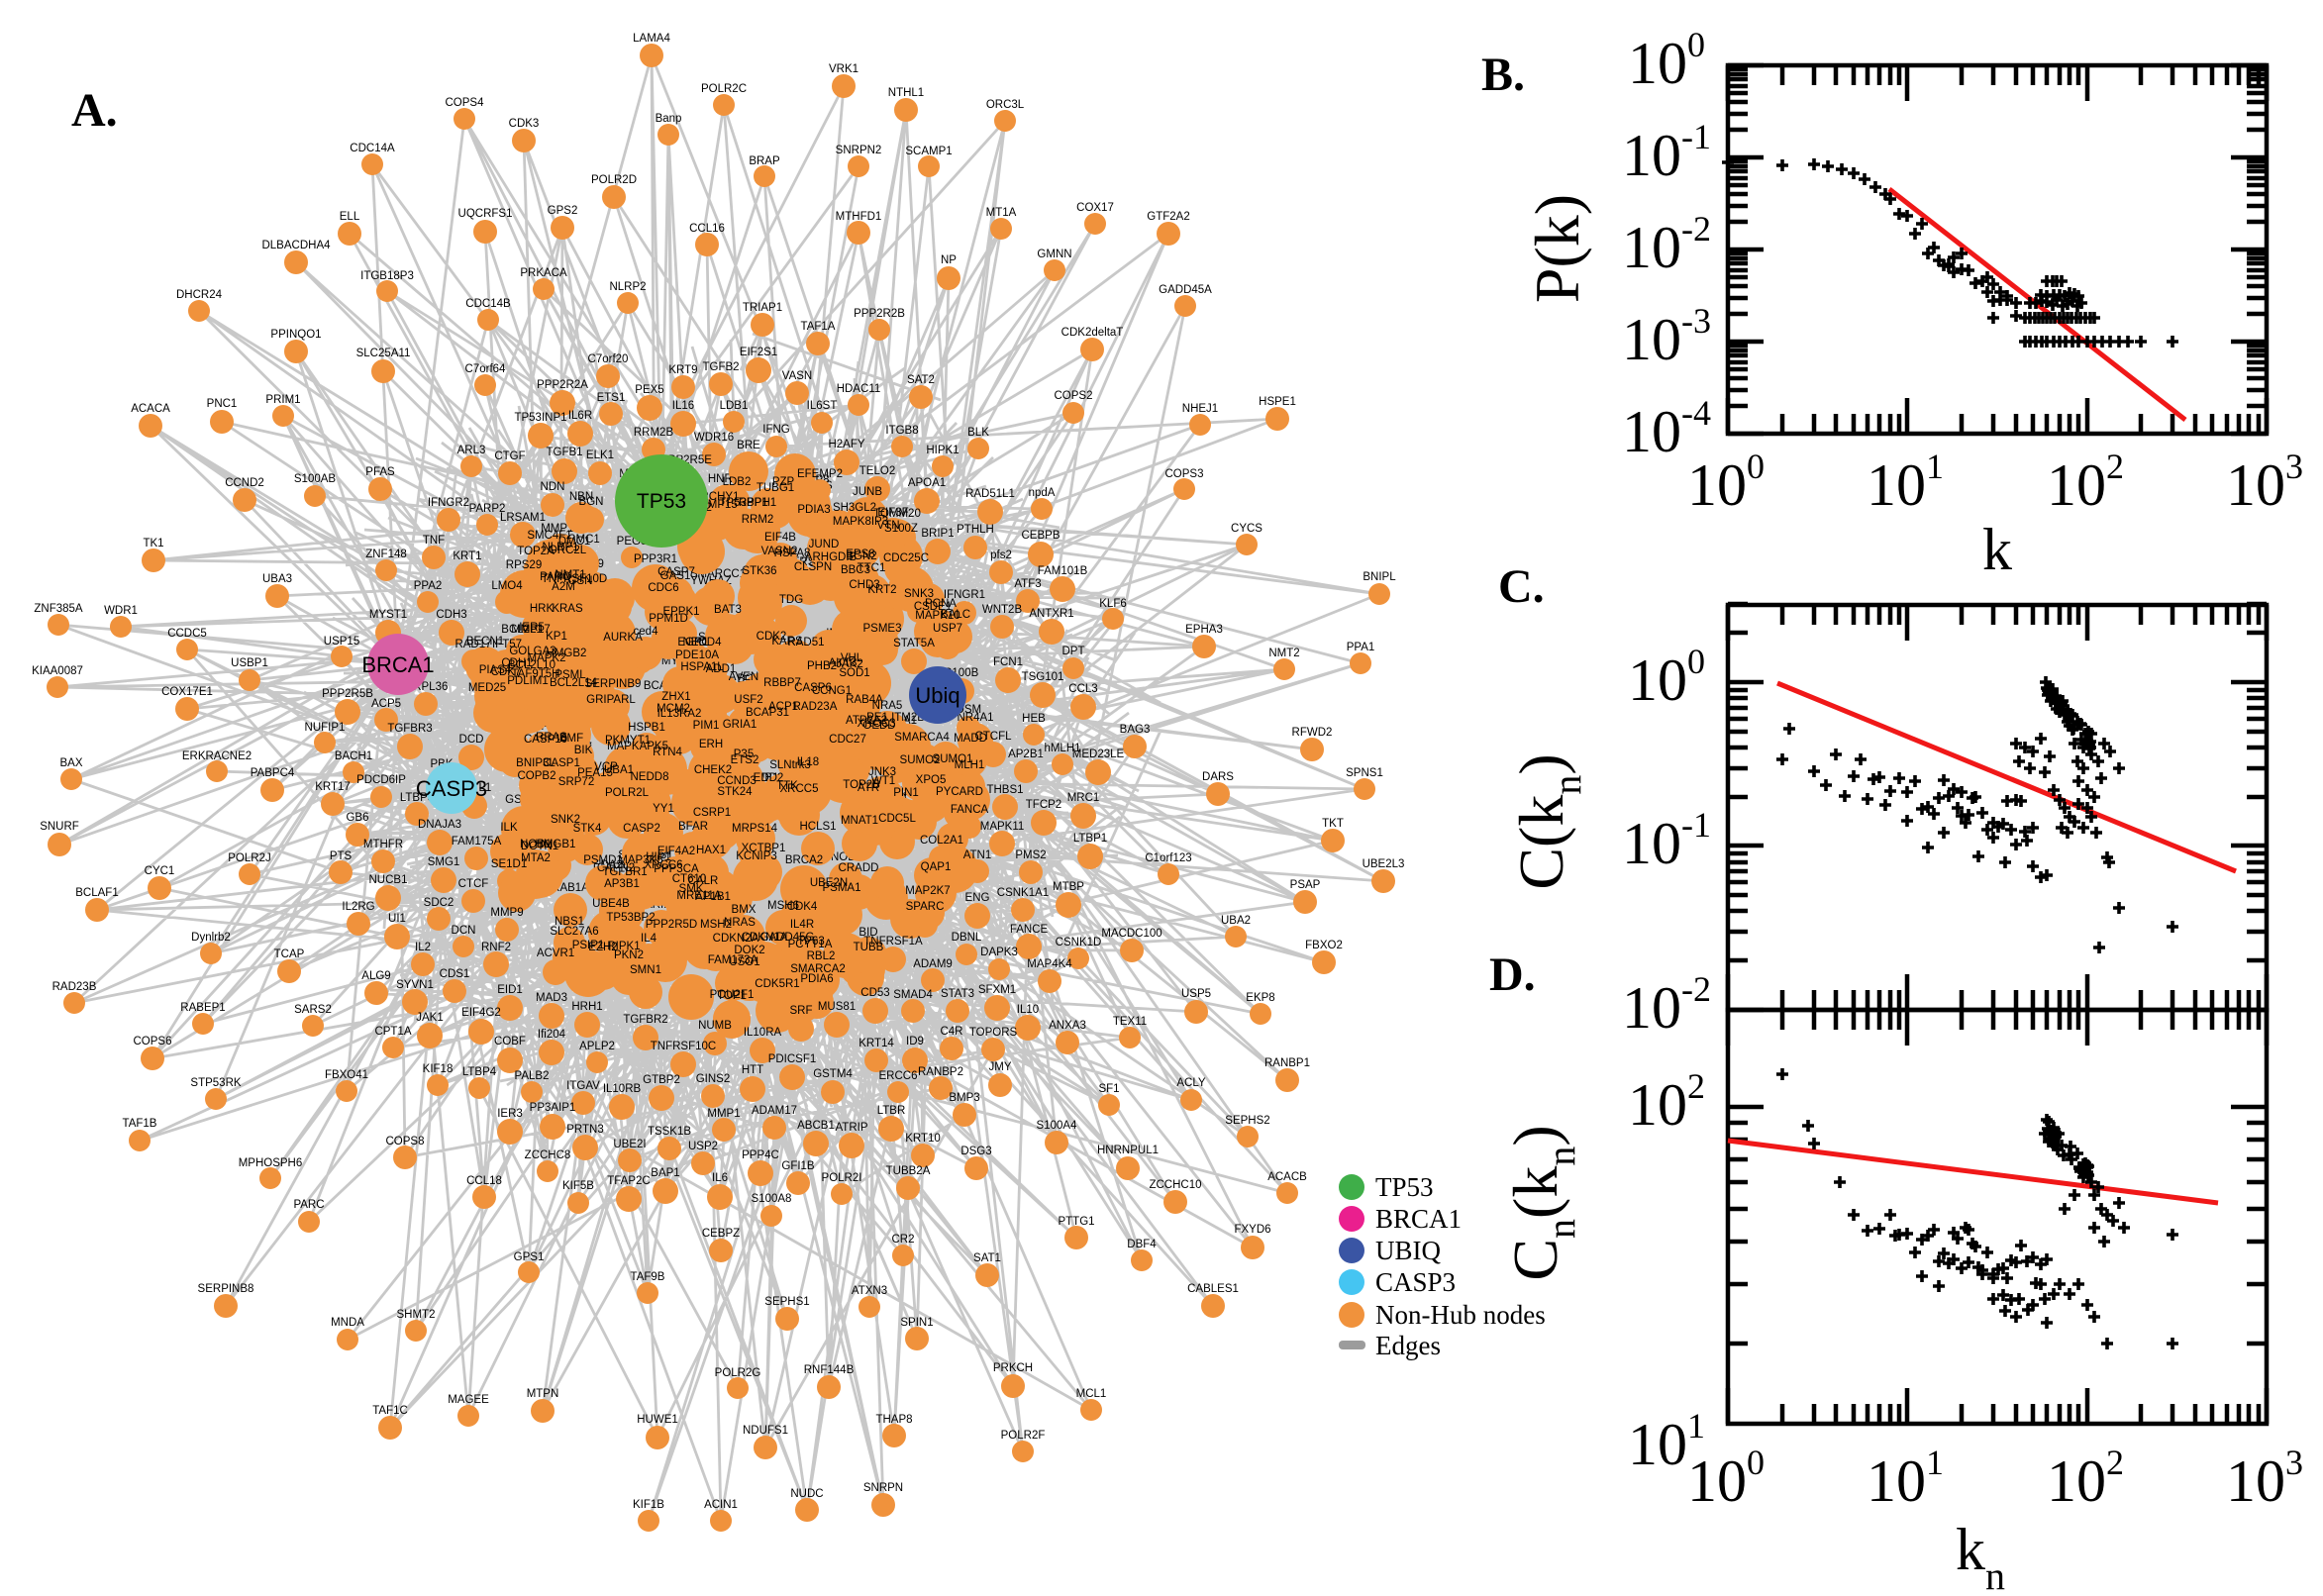 This screenshot has height=1596, width=2323. Describe the element at coordinates (901, 529) in the screenshot. I see `svg-text: S100Z` at that location.